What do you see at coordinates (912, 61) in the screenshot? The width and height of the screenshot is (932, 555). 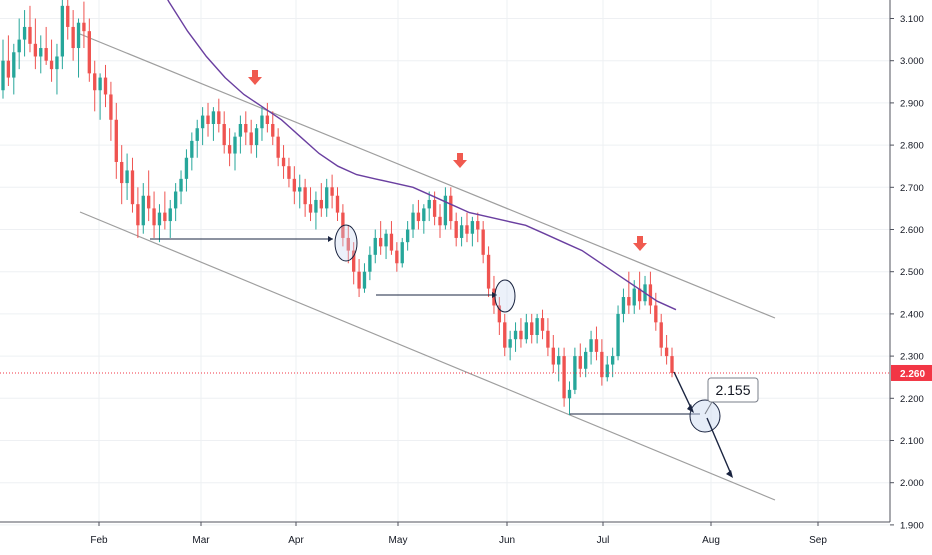 I see `price-tick-label: 3.000` at bounding box center [912, 61].